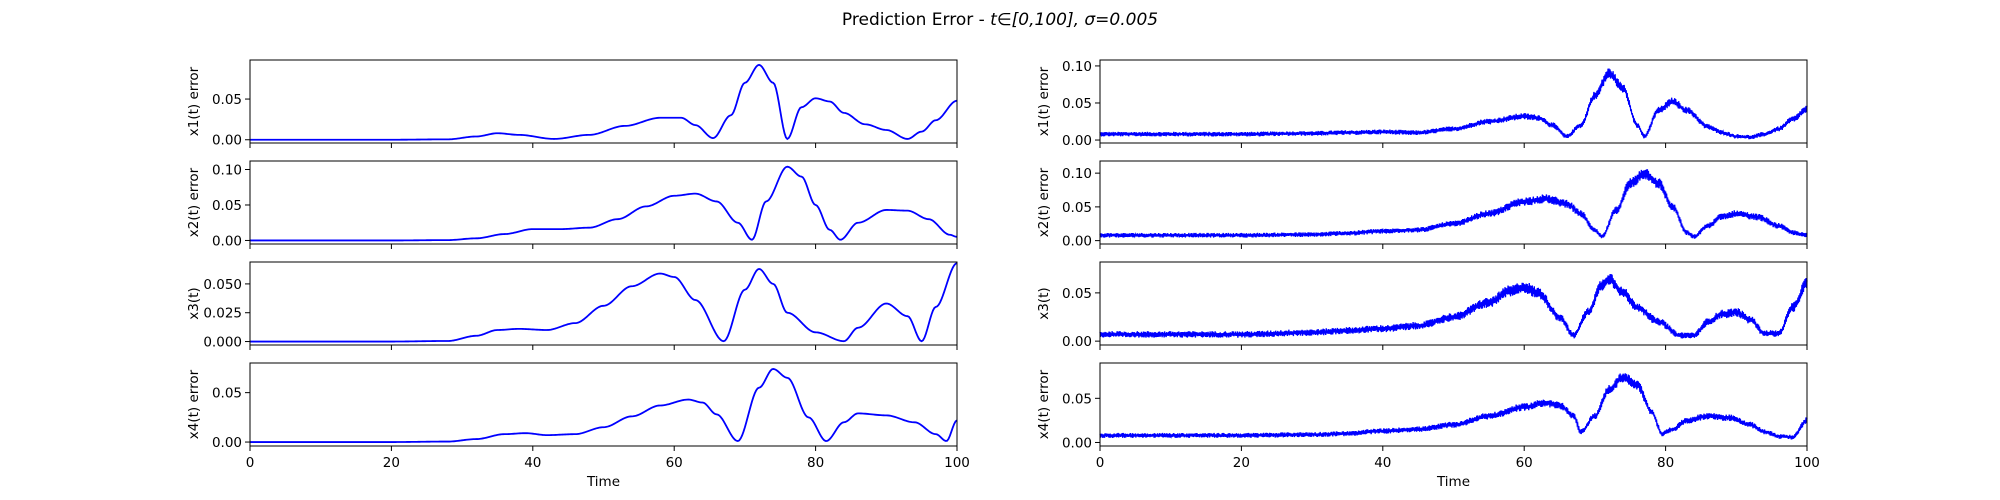 The image size is (2000, 500). What do you see at coordinates (1241, 463) in the screenshot?
I see `right-row-4-xtick-label: 20` at bounding box center [1241, 463].